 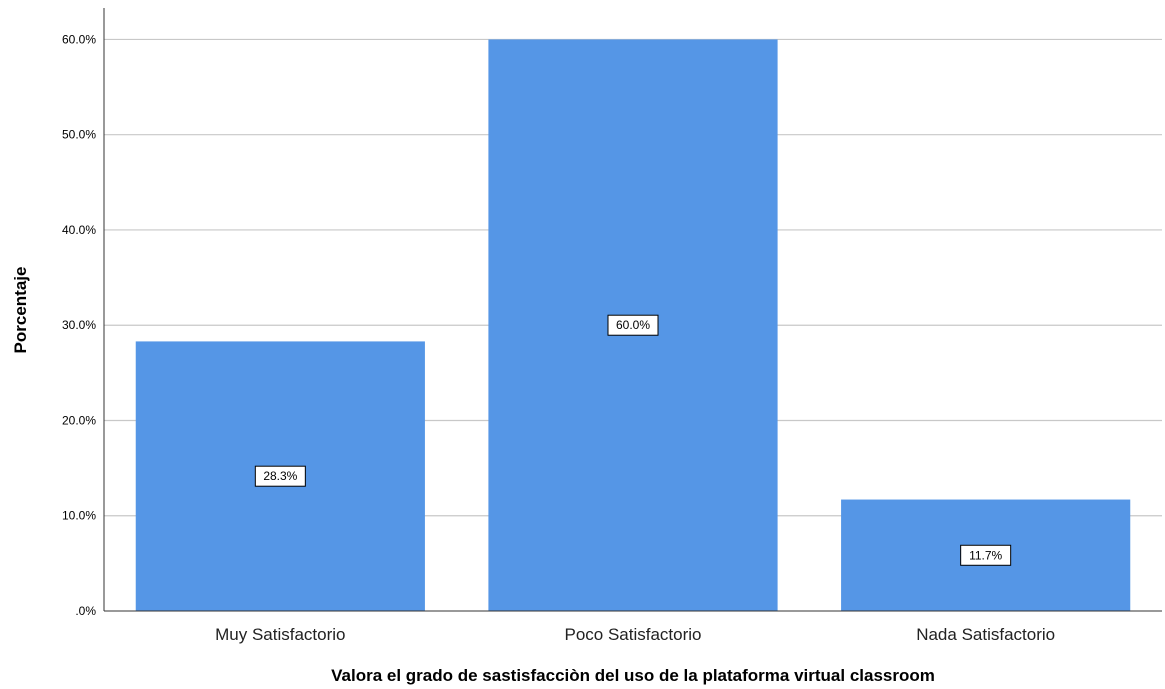 I want to click on y-tick-labels: .0% 10.0% 20.0% 30.0% 40.0% 50.0% 60.0%, so click(x=79, y=325).